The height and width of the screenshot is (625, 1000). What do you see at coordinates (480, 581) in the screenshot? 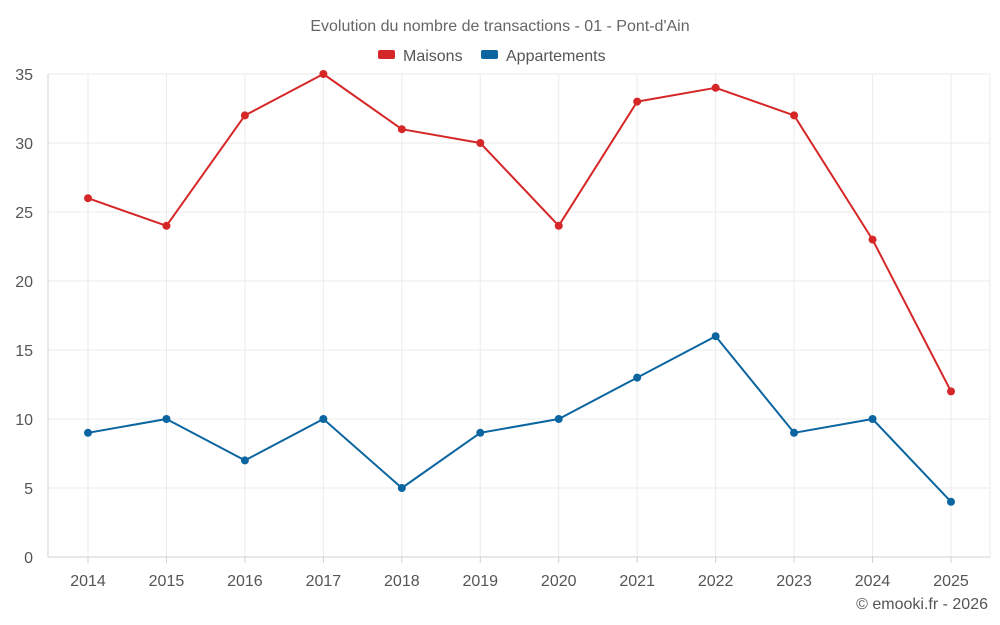
I see `x-tick-label: 2019` at bounding box center [480, 581].